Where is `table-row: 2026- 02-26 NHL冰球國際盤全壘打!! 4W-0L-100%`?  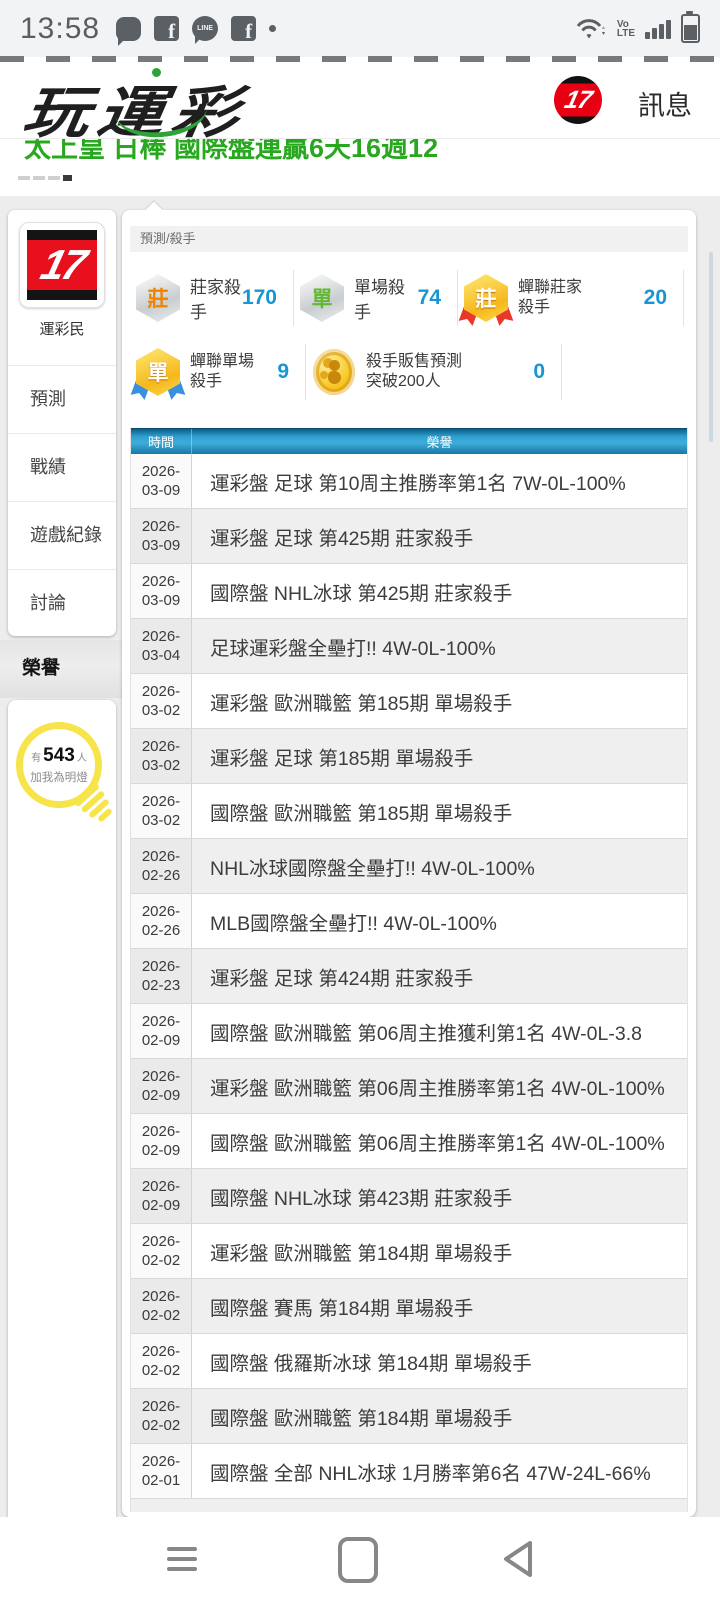
table-row: 2026- 02-26 NHL冰球國際盤全壘打!! 4W-0L-100% is located at coordinates (409, 866).